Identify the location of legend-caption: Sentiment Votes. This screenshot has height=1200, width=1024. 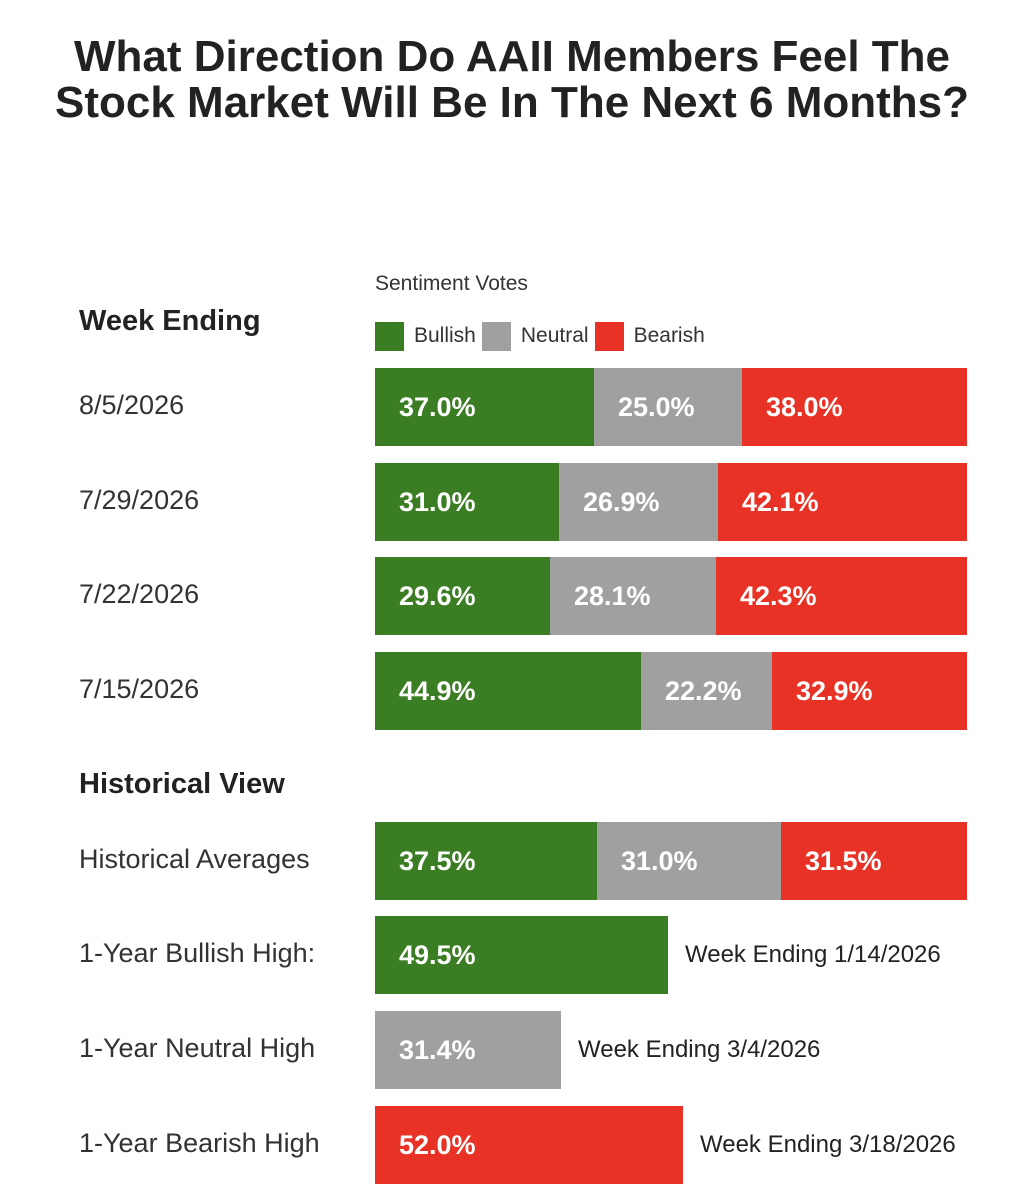
(451, 283).